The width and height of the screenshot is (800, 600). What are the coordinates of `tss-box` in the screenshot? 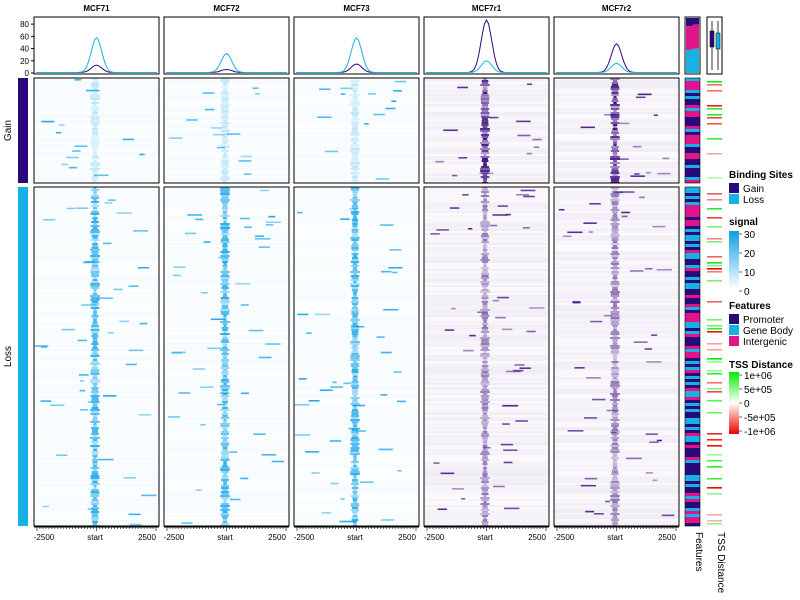 It's located at (718, 41).